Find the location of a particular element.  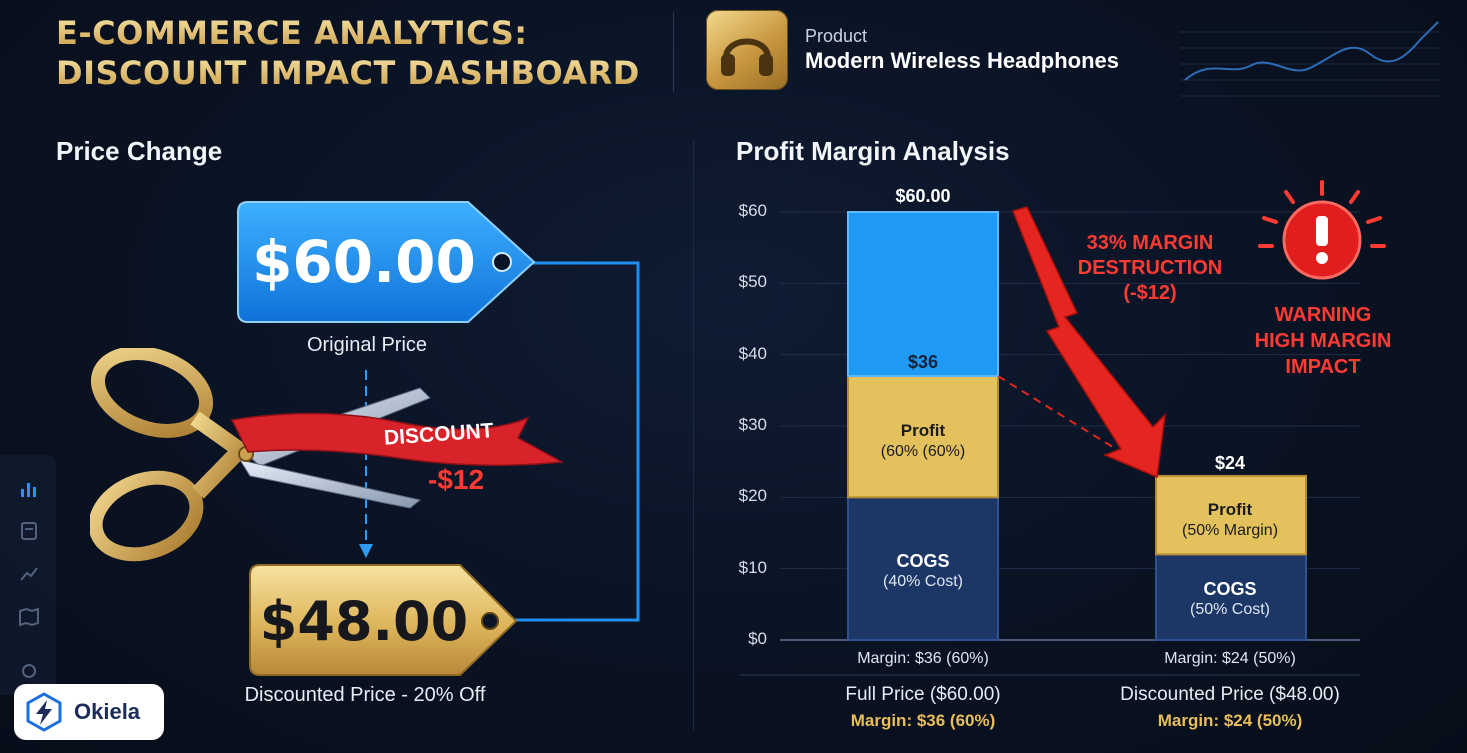

warning-line2: HIGH MARGIN is located at coordinates (1323, 341).